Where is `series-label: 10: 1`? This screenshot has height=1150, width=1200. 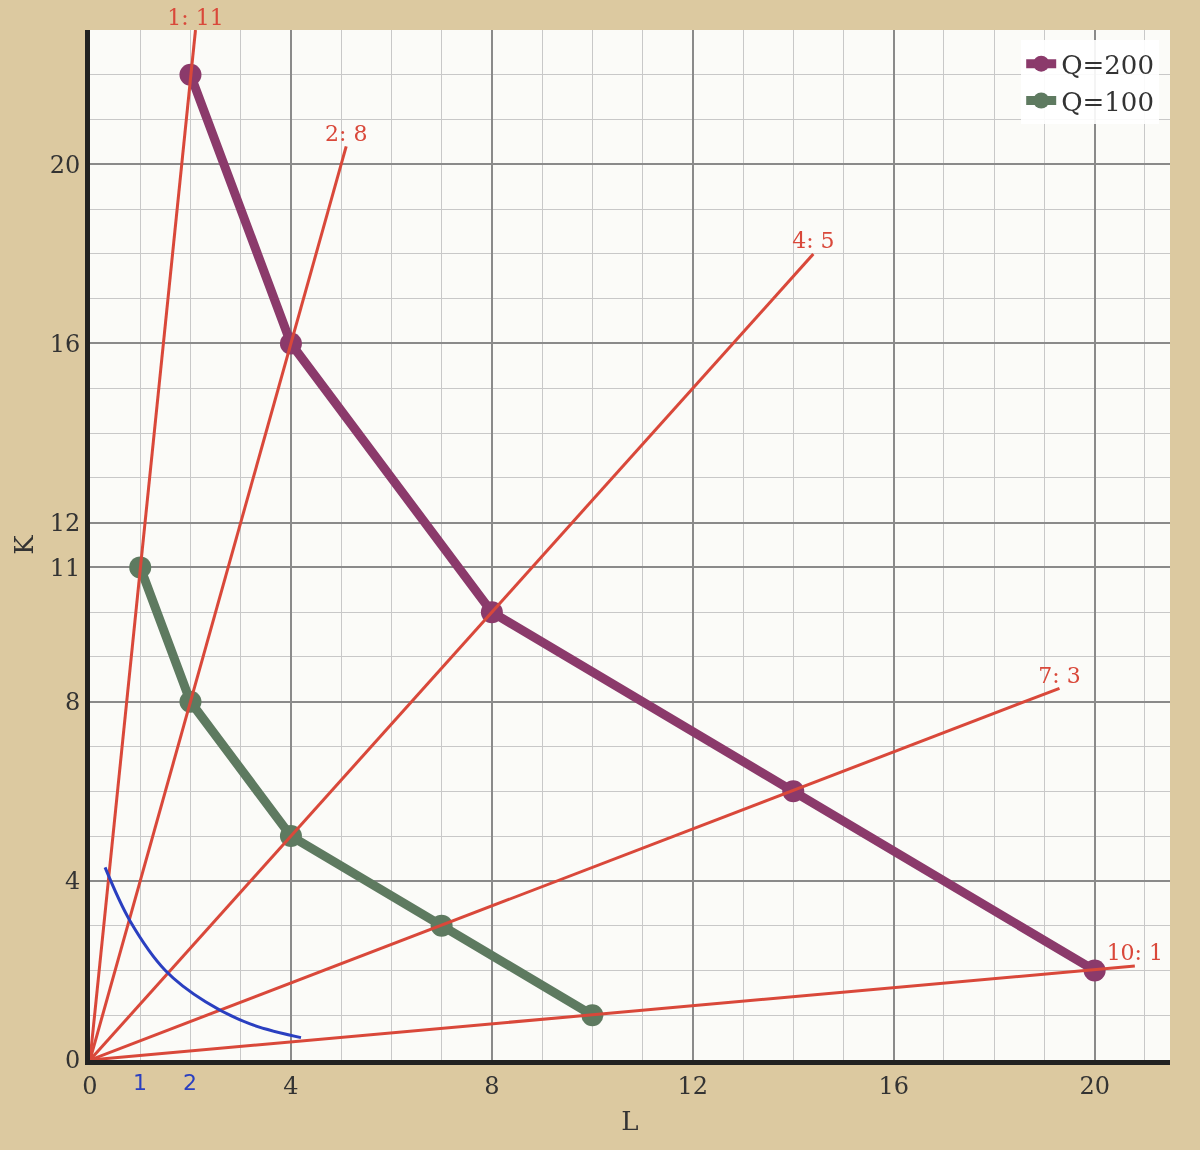
series-label: 10: 1 is located at coordinates (1135, 953).